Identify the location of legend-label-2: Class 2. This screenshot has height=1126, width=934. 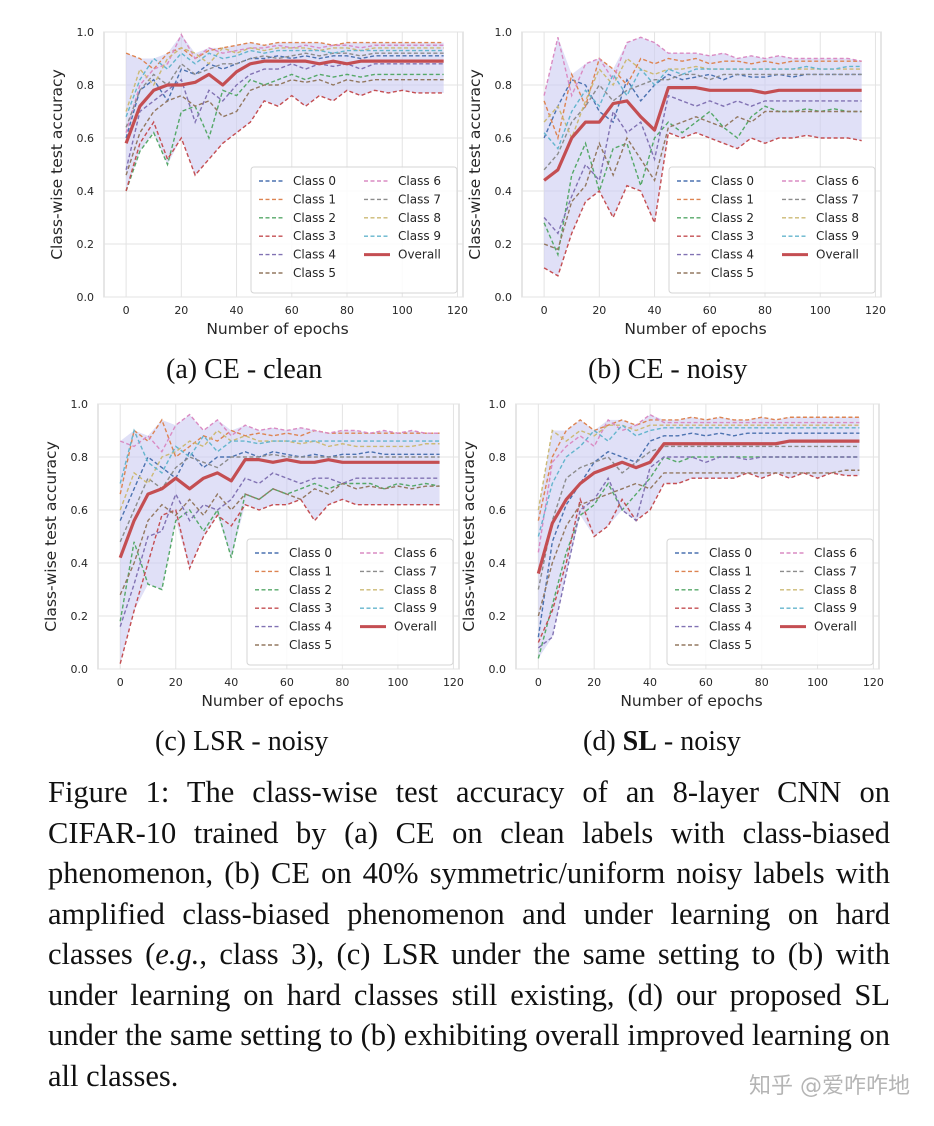
(310, 590).